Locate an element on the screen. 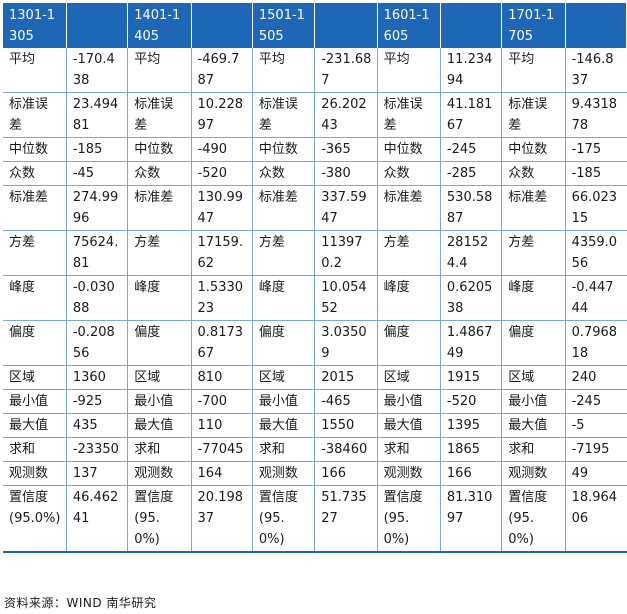 Image resolution: width=627 pixels, height=614 pixels. stat-value: -700 is located at coordinates (222, 401).